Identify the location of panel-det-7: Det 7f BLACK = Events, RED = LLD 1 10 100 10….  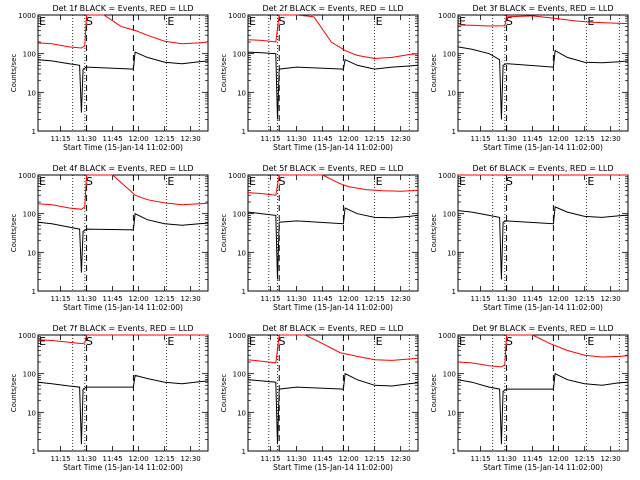
(109, 398).